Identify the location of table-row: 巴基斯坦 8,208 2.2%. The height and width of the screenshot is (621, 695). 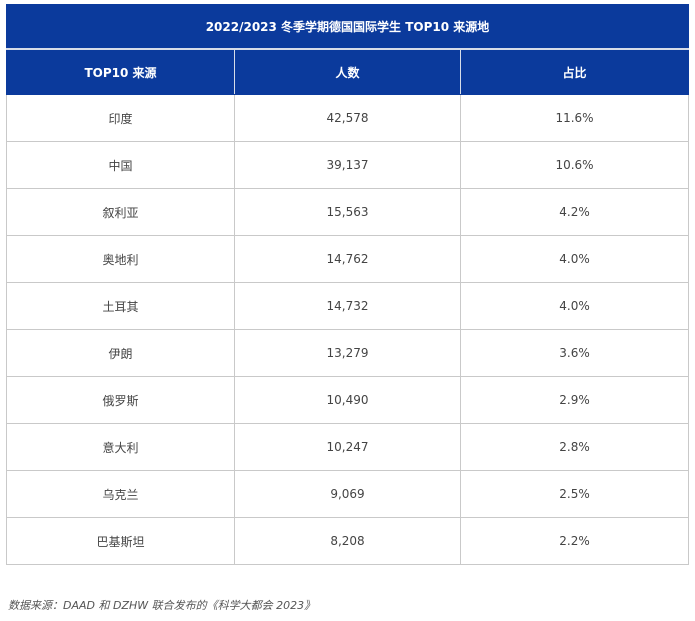
(348, 541).